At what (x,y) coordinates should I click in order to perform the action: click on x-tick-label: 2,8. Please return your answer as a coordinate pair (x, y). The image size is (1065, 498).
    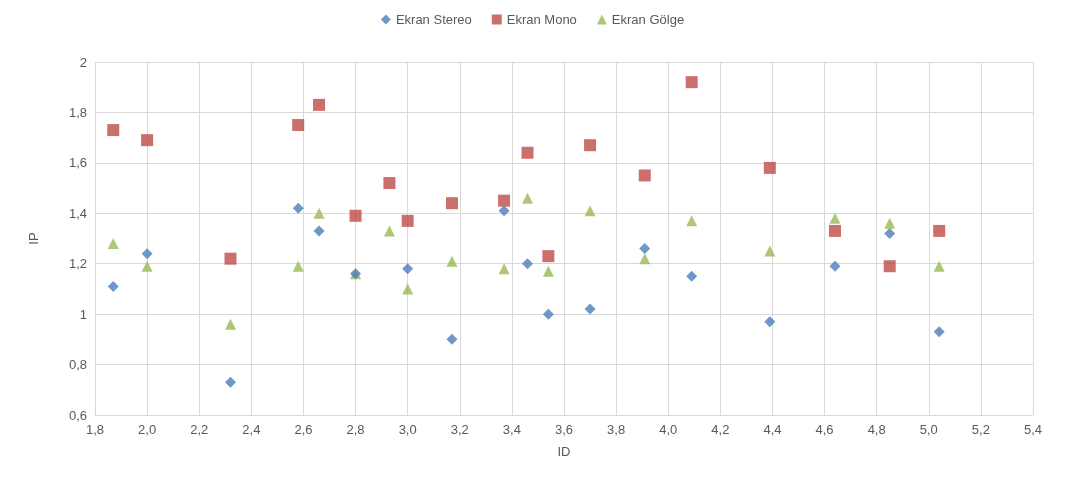
    Looking at the image, I should click on (355, 429).